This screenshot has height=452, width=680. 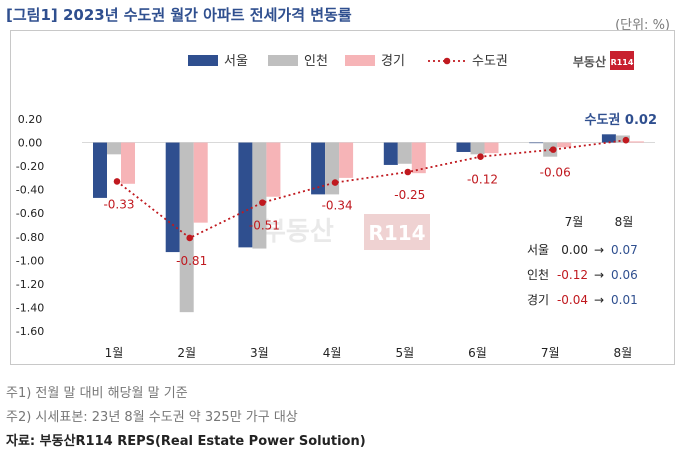 I want to click on y-tick-label: -1.60, so click(x=30, y=331).